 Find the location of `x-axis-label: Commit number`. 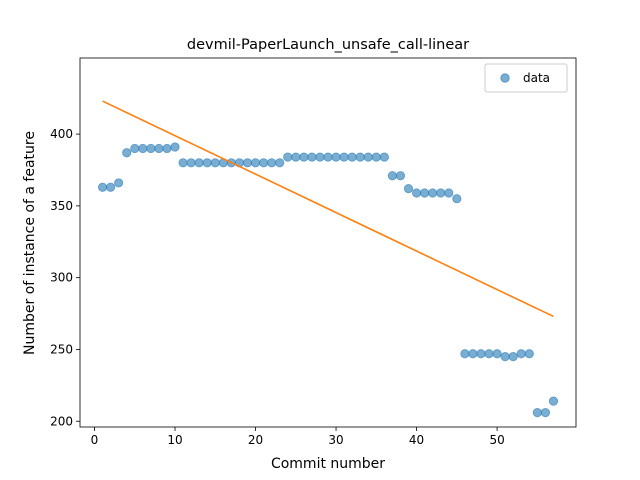

x-axis-label: Commit number is located at coordinates (328, 464).